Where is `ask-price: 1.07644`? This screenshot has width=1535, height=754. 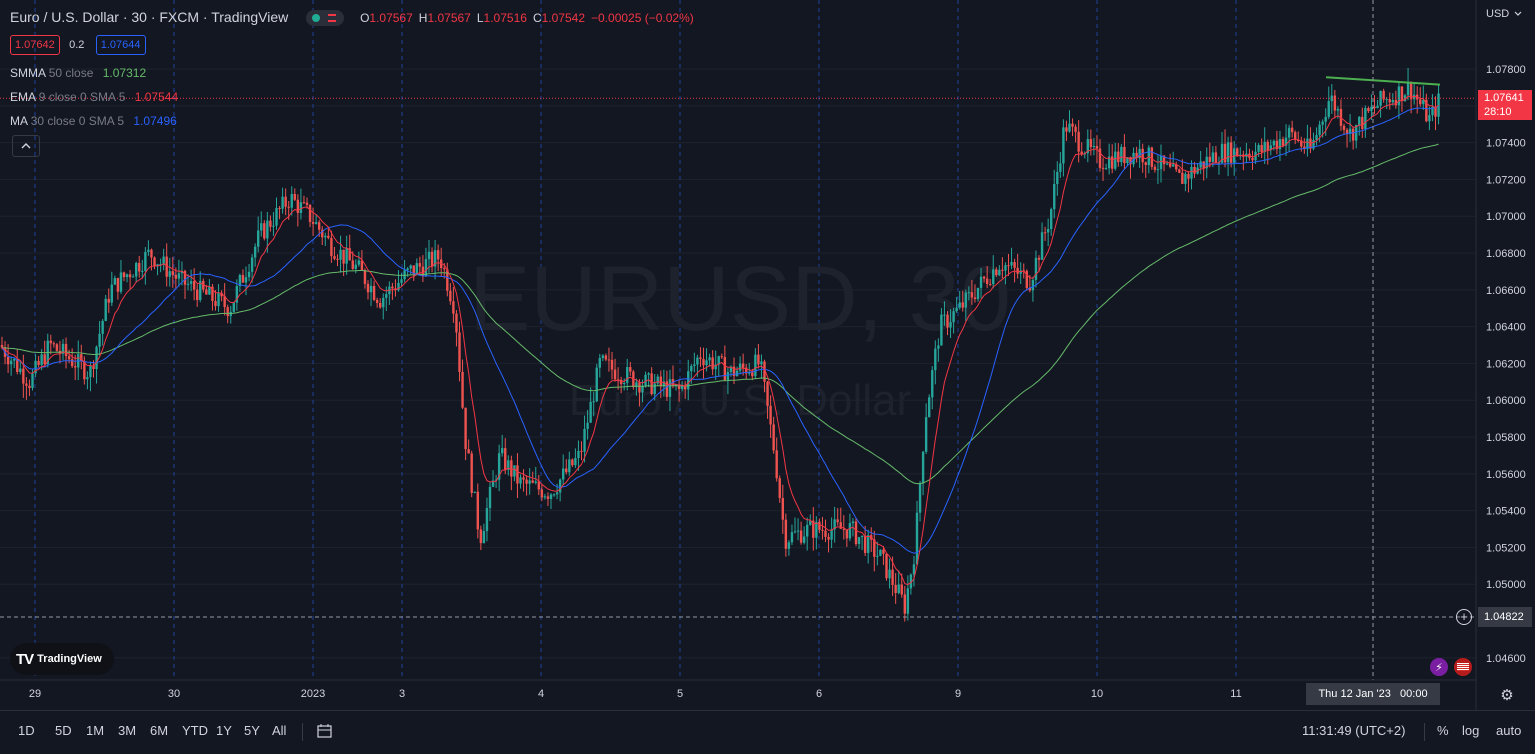
ask-price: 1.07644 is located at coordinates (120, 45).